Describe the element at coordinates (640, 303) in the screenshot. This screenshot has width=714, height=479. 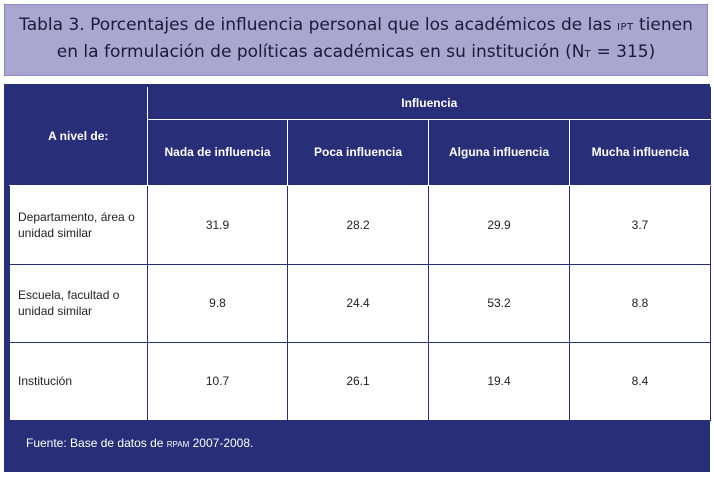
I see `table-cell: 8.8` at that location.